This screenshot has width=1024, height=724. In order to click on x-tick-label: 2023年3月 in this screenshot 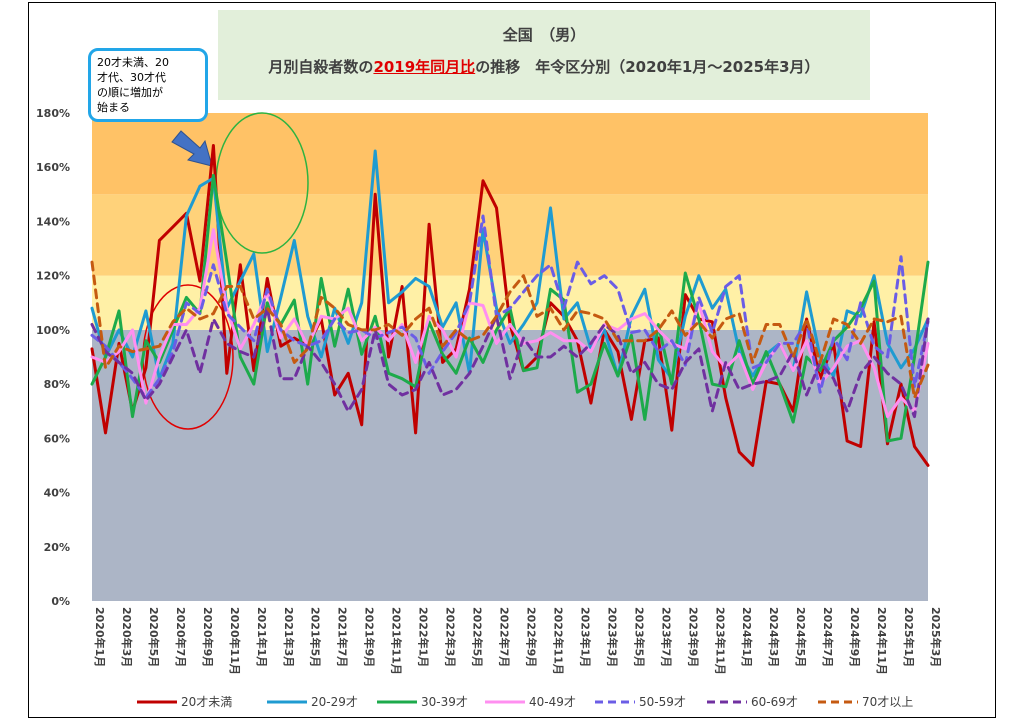, I will do `click(612, 637)`.